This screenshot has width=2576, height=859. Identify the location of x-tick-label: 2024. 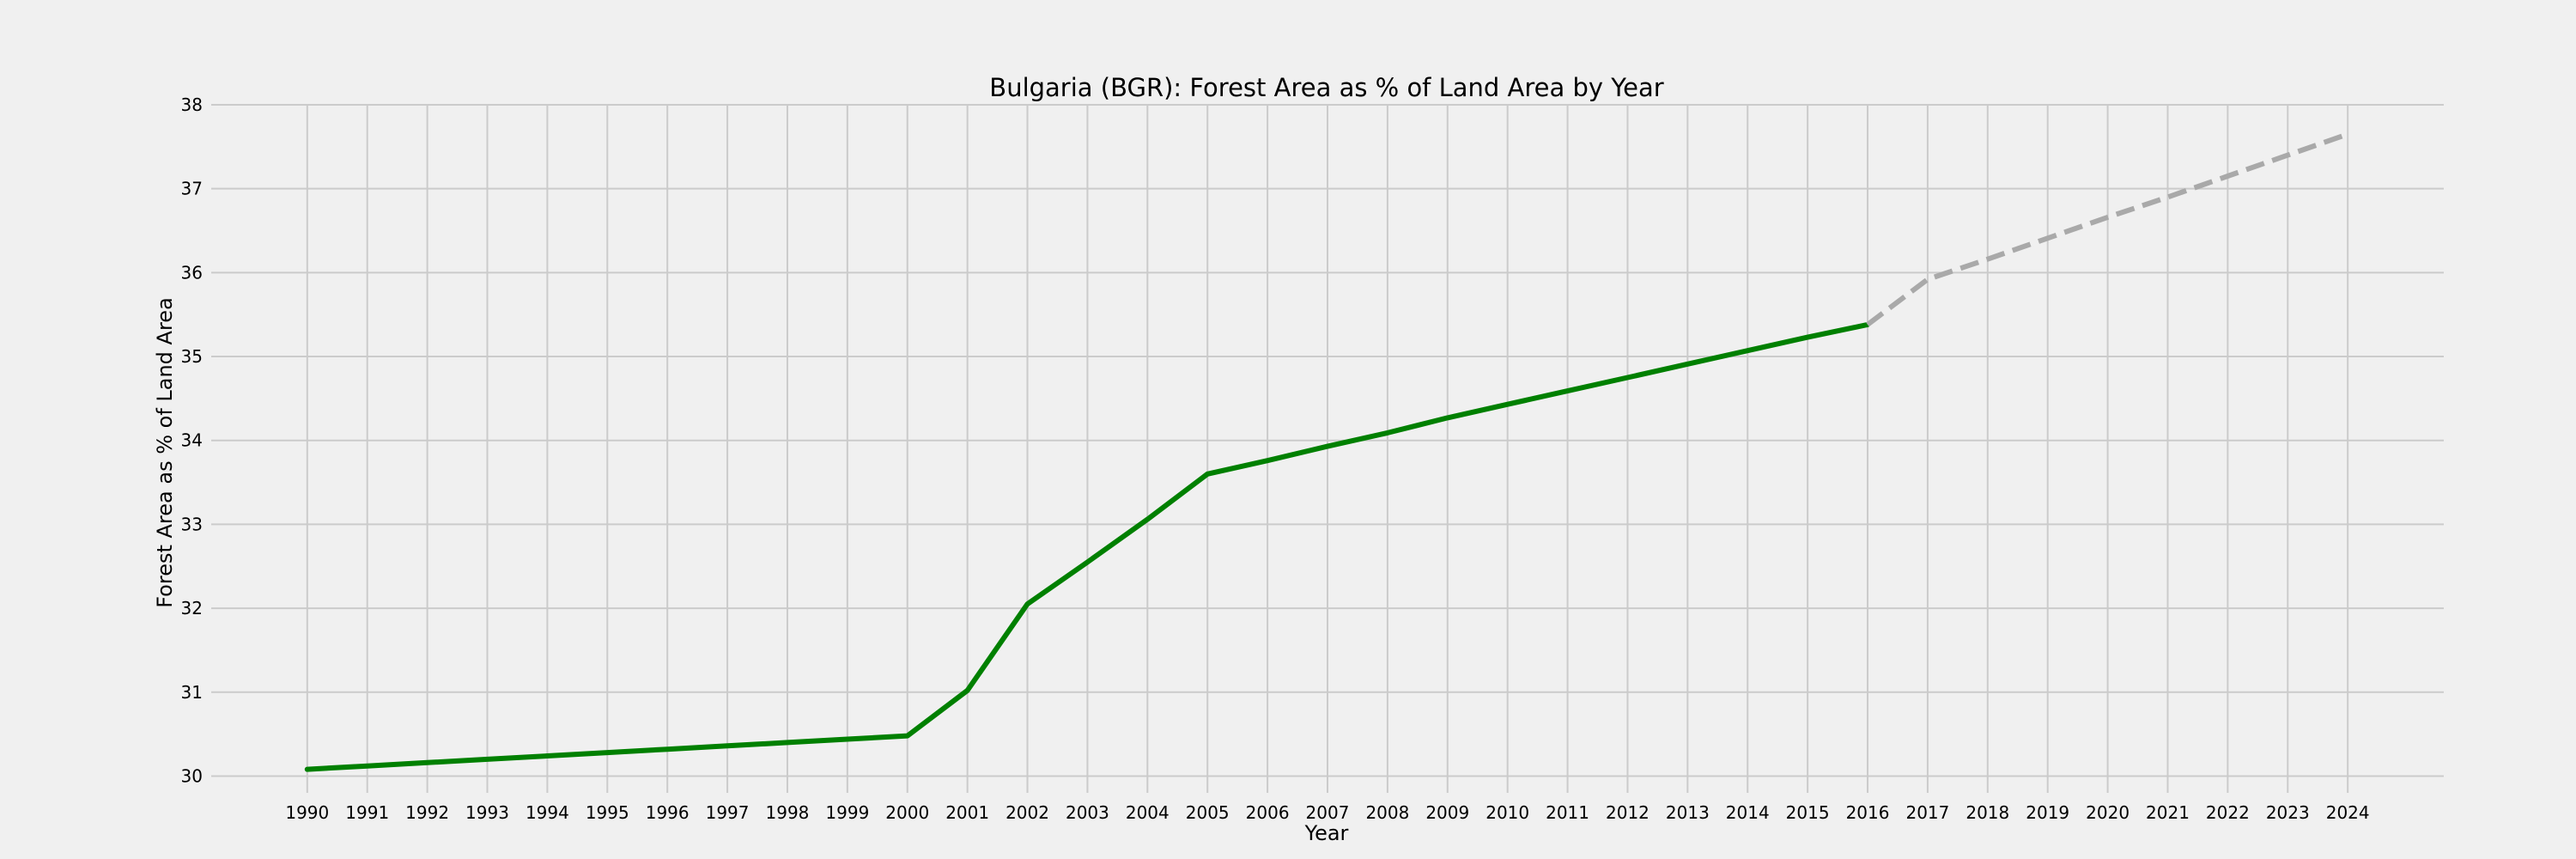
(2348, 812).